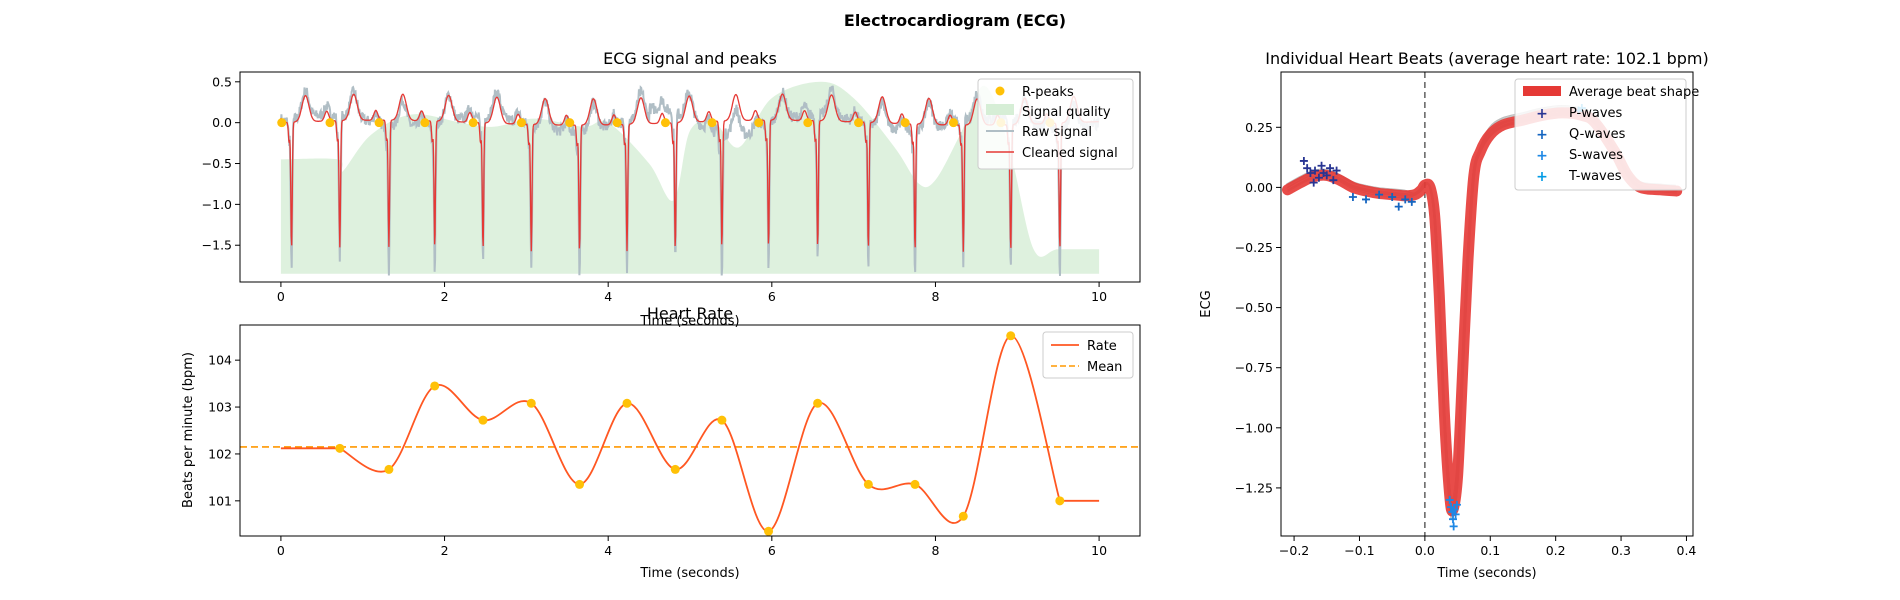 Image resolution: width=1900 pixels, height=600 pixels. Describe the element at coordinates (955, 20) in the screenshot. I see `figure-title: Electrocardiogram (ECG)` at that location.